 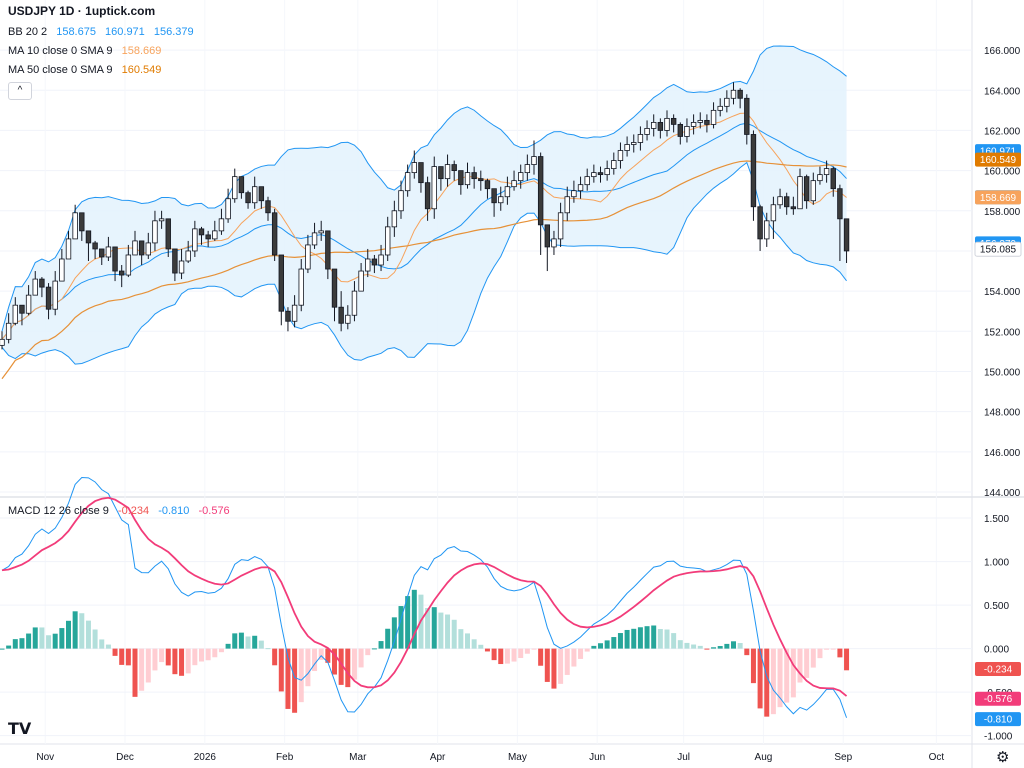 What do you see at coordinates (58, 511) in the screenshot?
I see `macd-legend-label: MACD 12 26 close 9` at bounding box center [58, 511].